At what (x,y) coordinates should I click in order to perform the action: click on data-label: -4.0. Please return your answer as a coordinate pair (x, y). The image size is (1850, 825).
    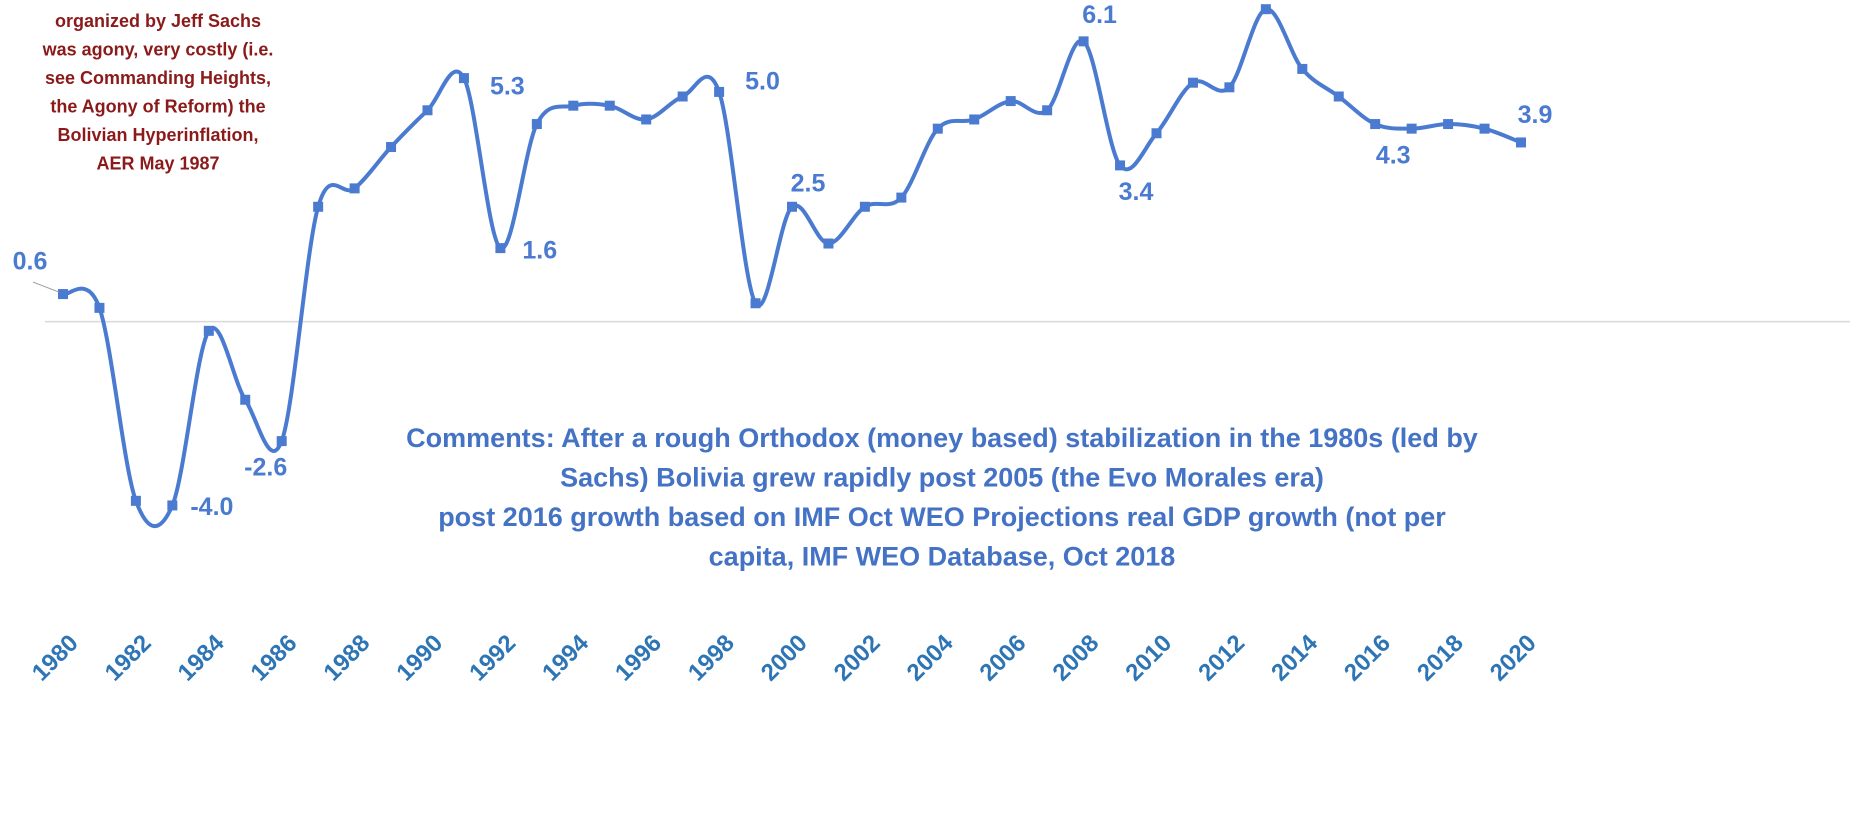
    Looking at the image, I should click on (211, 507).